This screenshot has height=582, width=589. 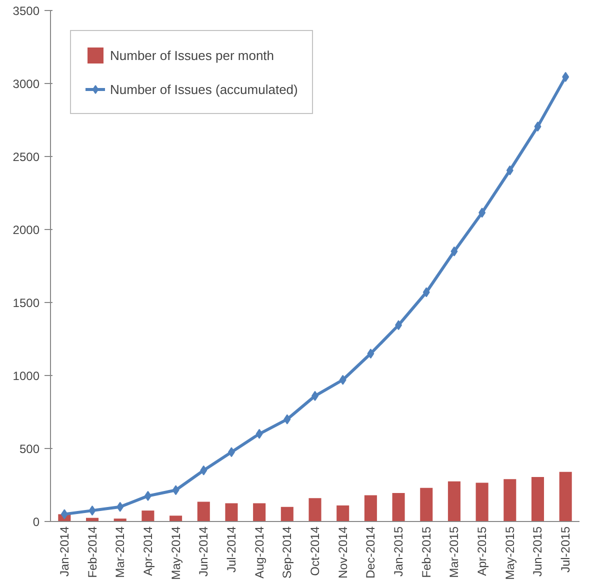 What do you see at coordinates (399, 551) in the screenshot?
I see `x-tick-label: Jan-2015` at bounding box center [399, 551].